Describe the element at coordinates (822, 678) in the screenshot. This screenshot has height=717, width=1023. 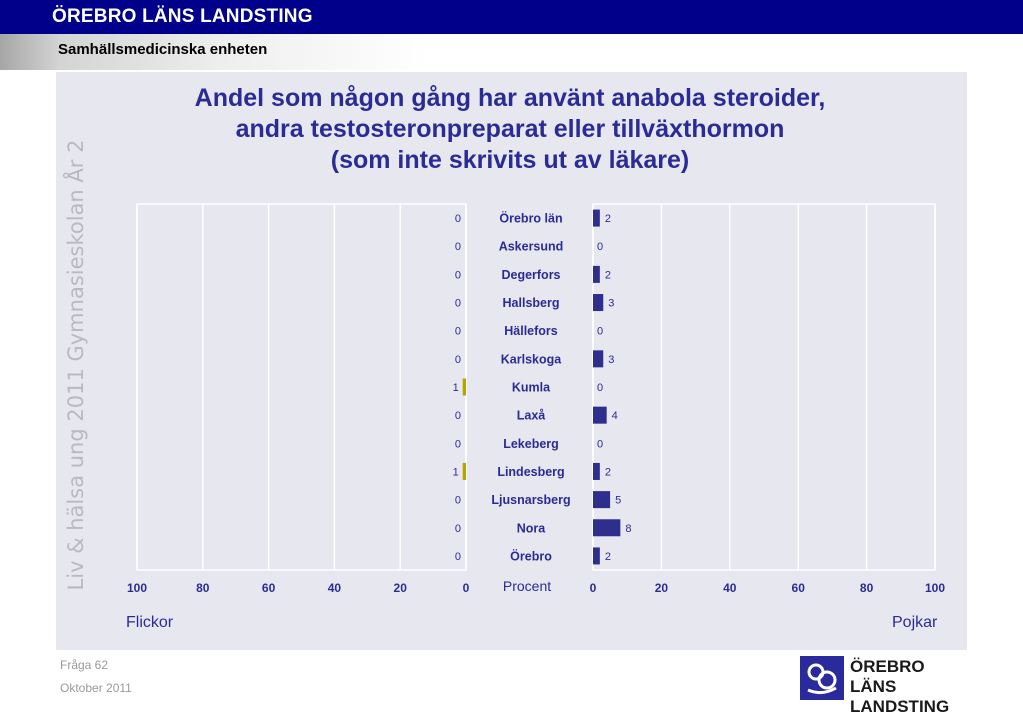
I see `landsting-logo-icon` at that location.